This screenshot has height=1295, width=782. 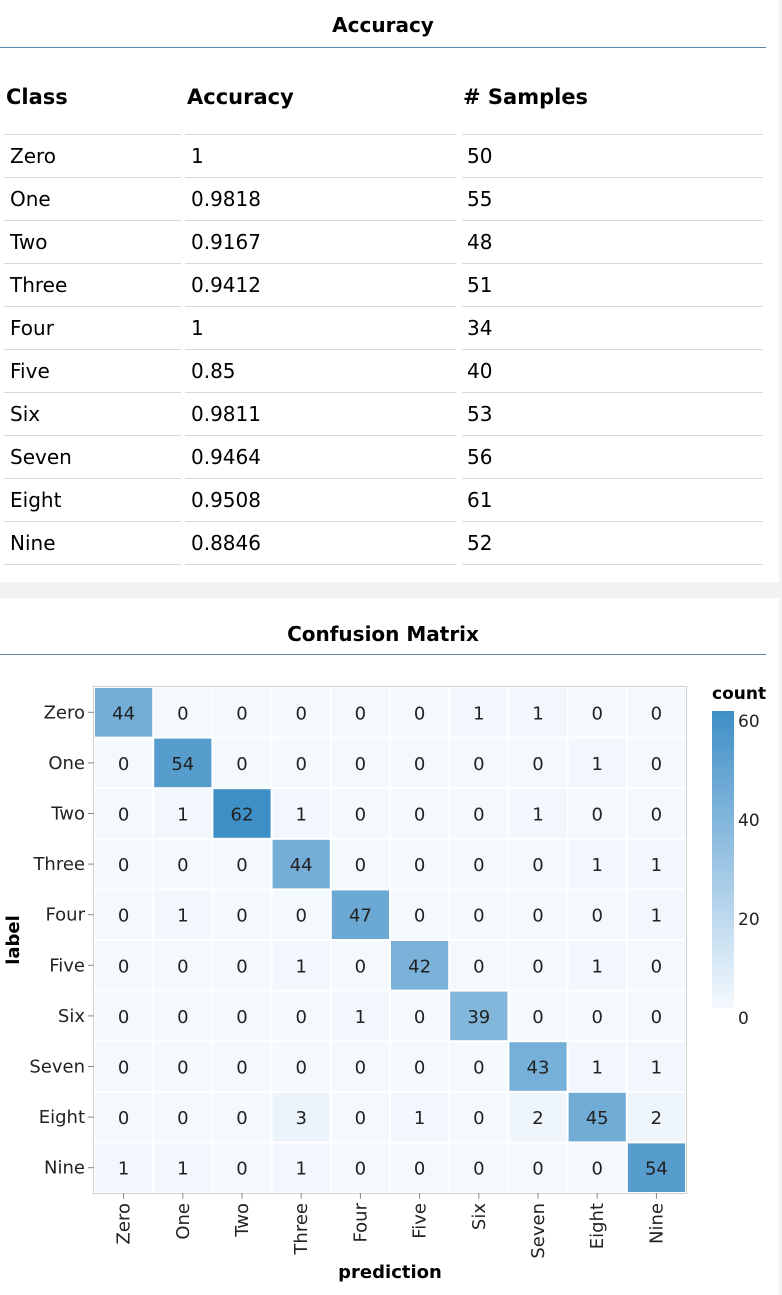 I want to click on x-tick-label: Two, so click(x=242, y=1220).